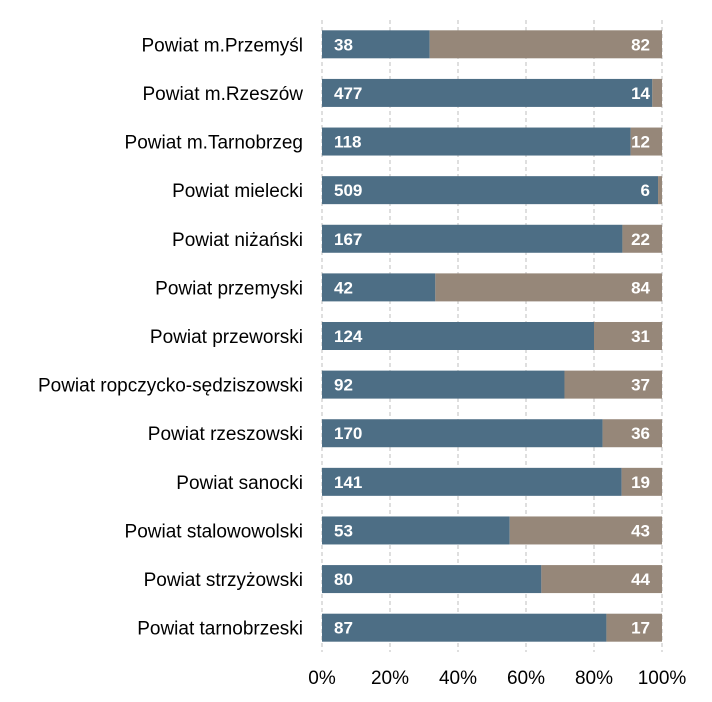  What do you see at coordinates (640, 530) in the screenshot?
I see `data-label: 43` at bounding box center [640, 530].